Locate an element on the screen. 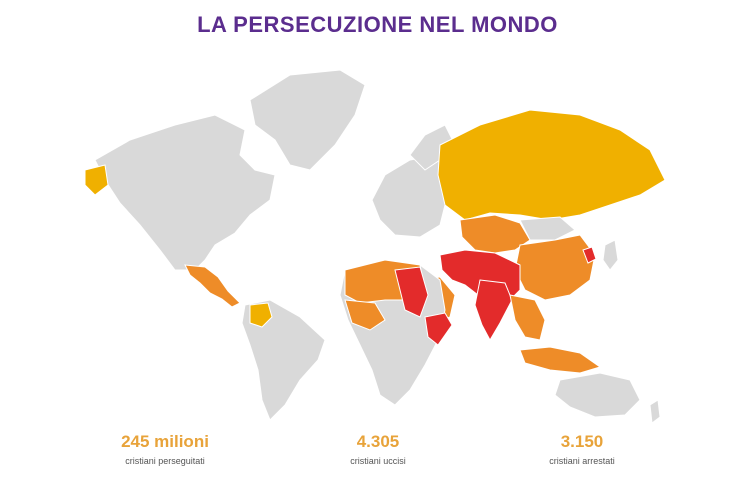  region-new-zealand is located at coordinates (655, 411).